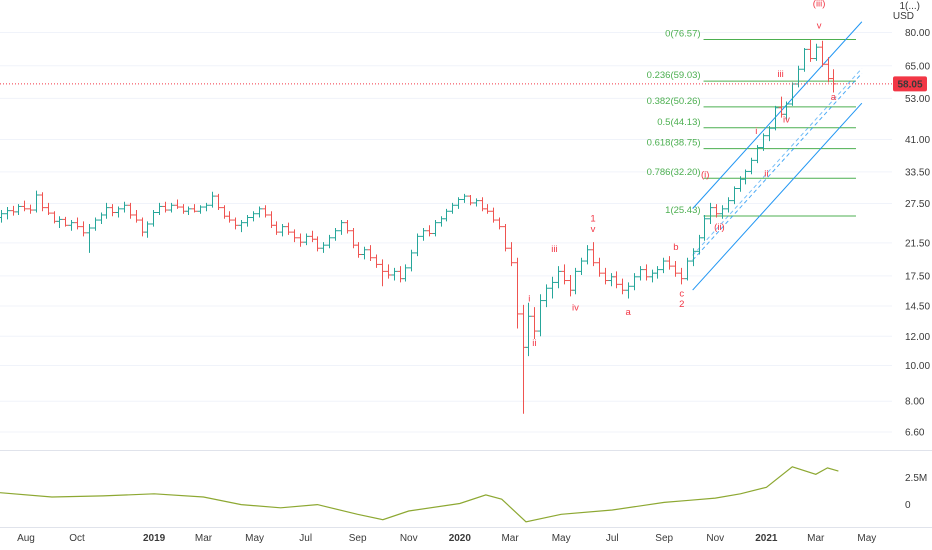  What do you see at coordinates (786, 120) in the screenshot?
I see `wave-label: iv` at bounding box center [786, 120].